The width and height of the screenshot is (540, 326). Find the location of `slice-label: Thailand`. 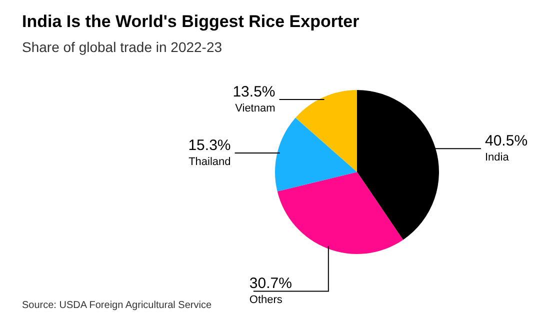

slice-label: Thailand is located at coordinates (209, 162).